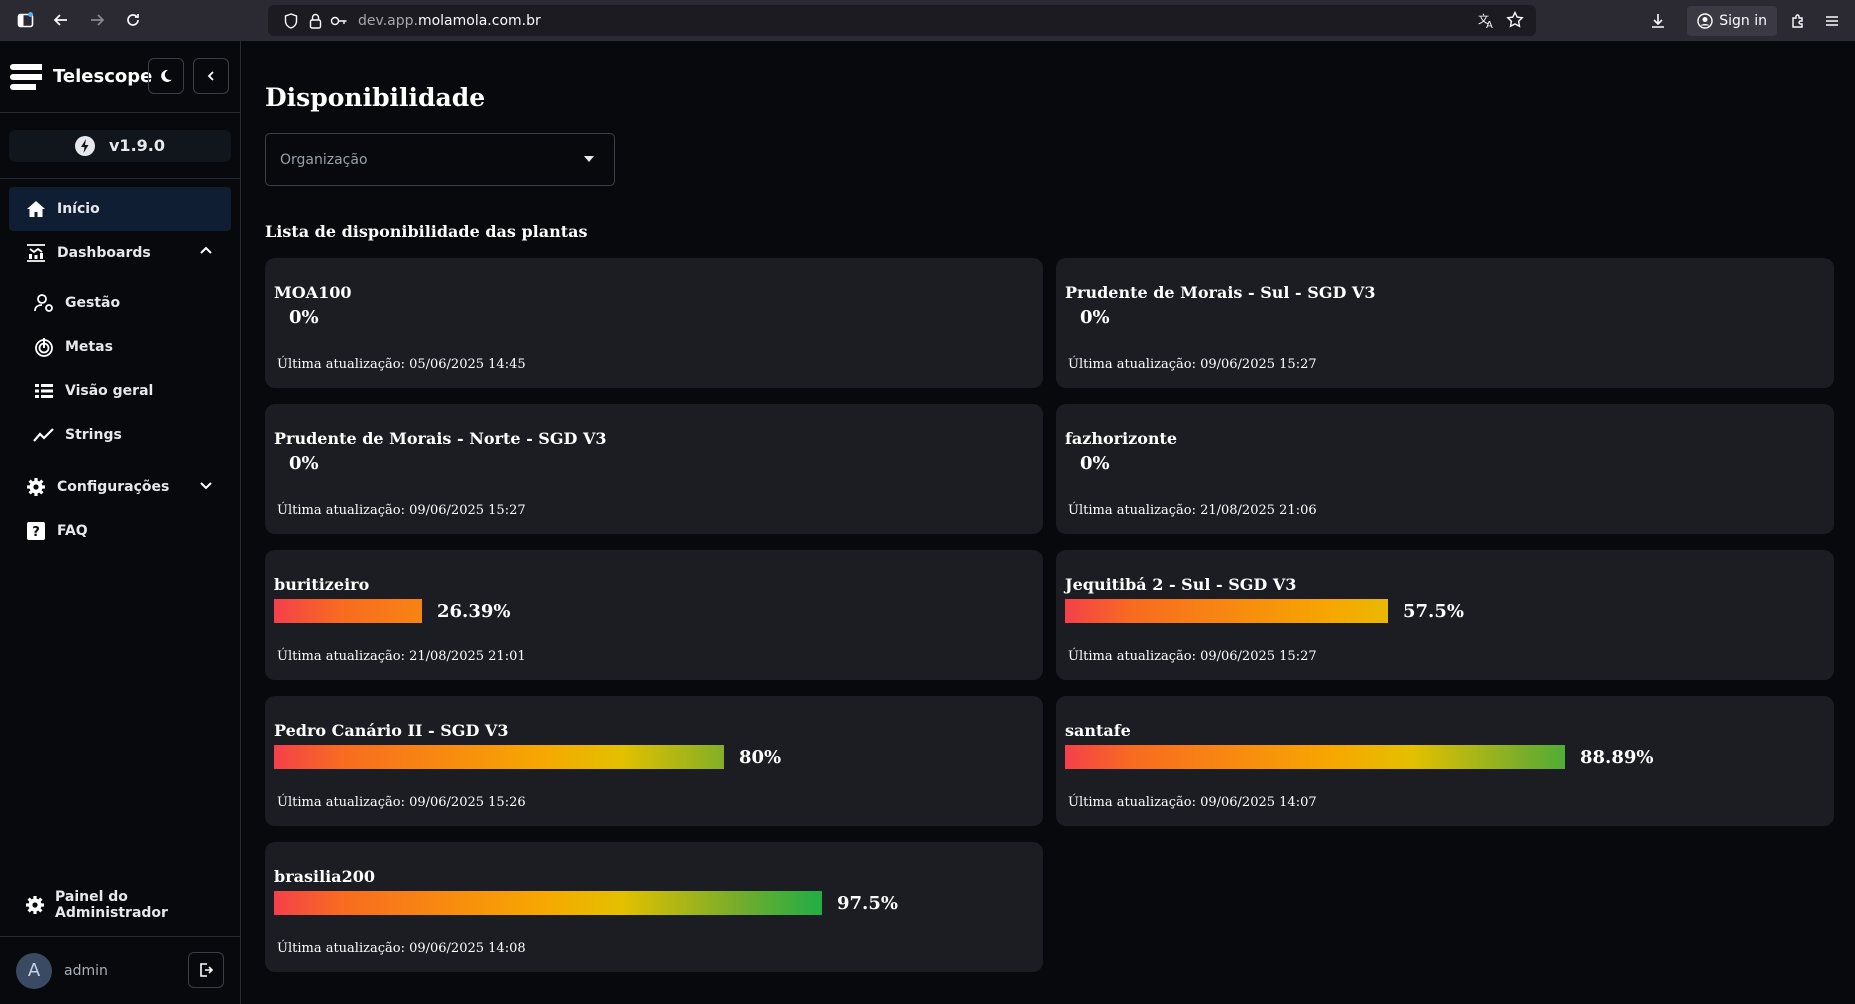 This screenshot has height=1004, width=1855. Describe the element at coordinates (1181, 584) in the screenshot. I see `plant-name: Jequitibá 2 - Sul - SGD V3` at that location.